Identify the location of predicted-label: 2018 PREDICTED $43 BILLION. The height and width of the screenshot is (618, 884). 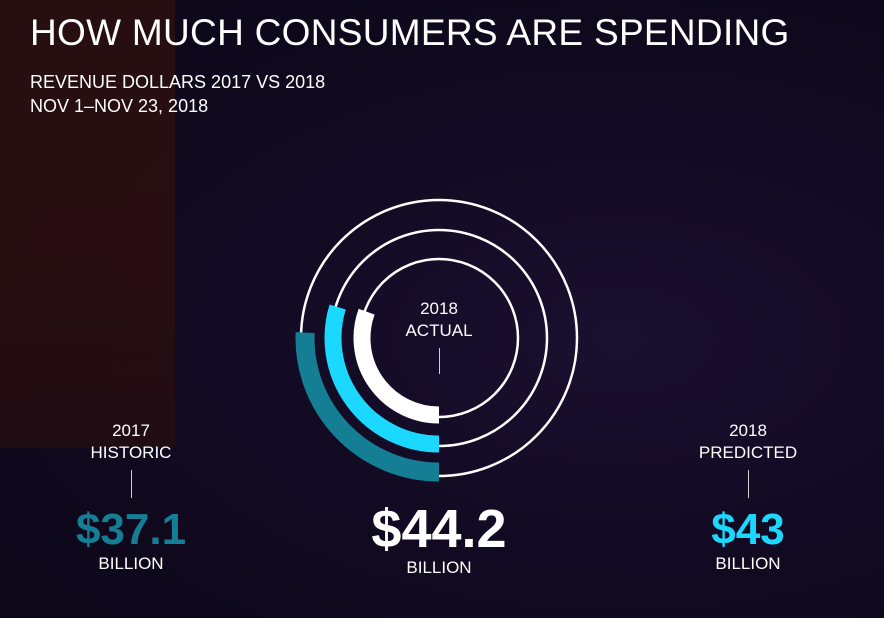
(748, 497).